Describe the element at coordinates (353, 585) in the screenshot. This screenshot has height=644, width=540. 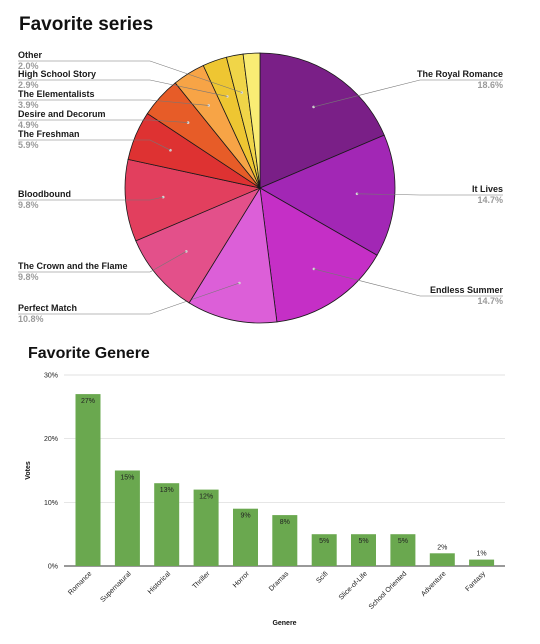
I see `x-tick-label: Slice-of-Life` at that location.